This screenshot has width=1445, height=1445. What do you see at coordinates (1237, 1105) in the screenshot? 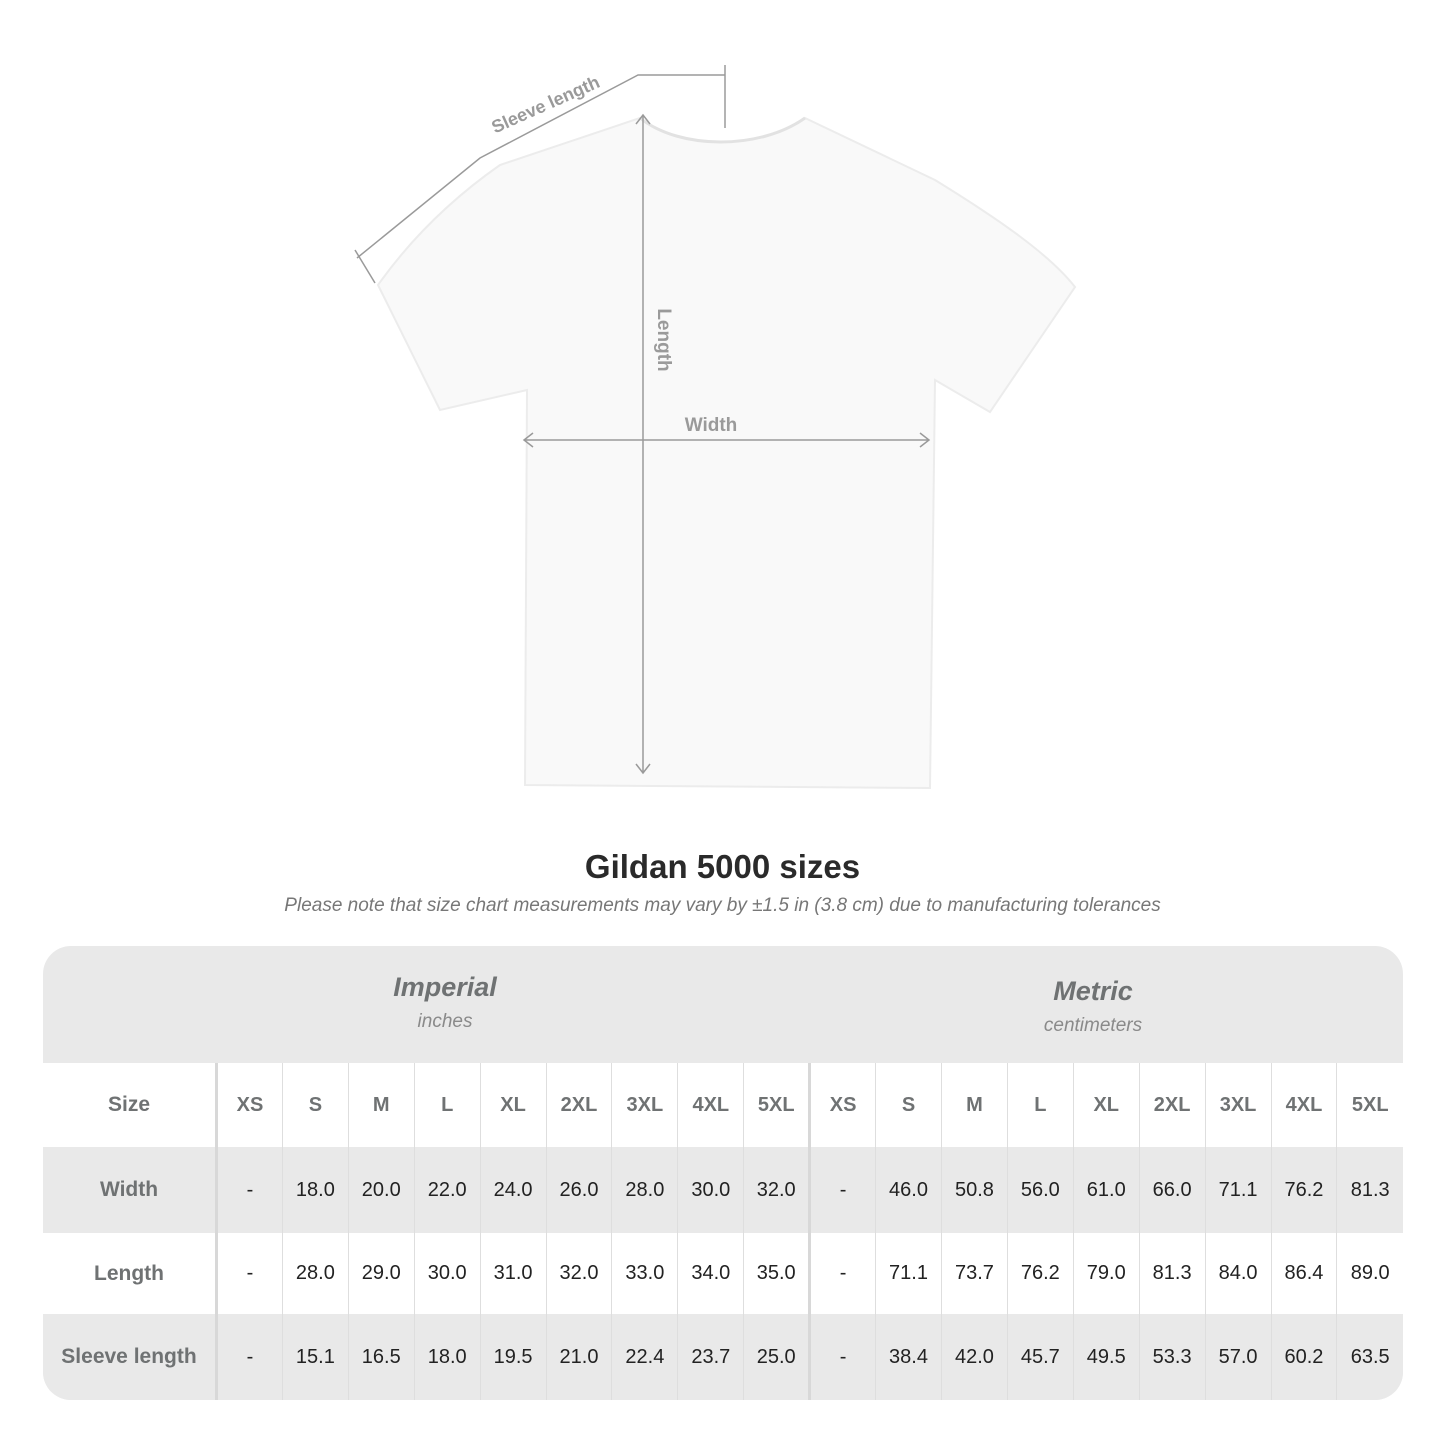
I see `metric-size-3xl: 3XL` at bounding box center [1237, 1105].